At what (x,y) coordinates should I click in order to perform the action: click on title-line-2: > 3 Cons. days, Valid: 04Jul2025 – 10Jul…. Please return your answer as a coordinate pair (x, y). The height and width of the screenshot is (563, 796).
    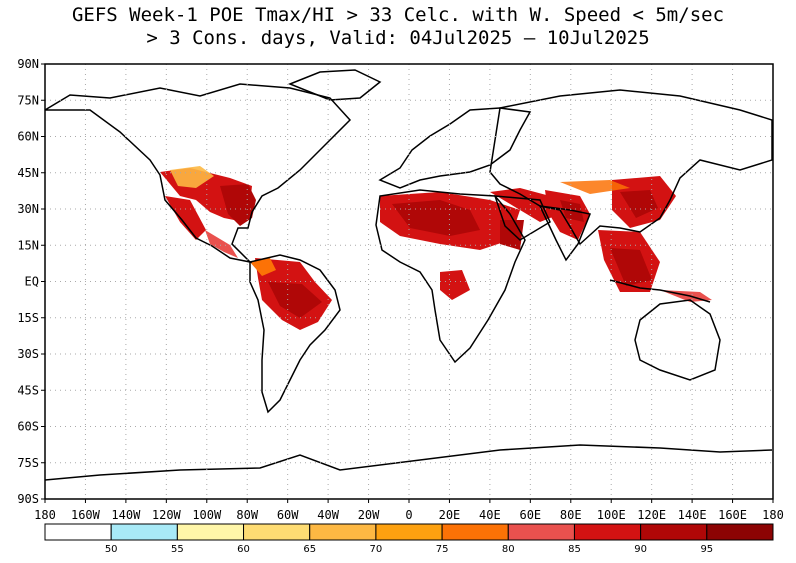
    Looking at the image, I should click on (398, 38).